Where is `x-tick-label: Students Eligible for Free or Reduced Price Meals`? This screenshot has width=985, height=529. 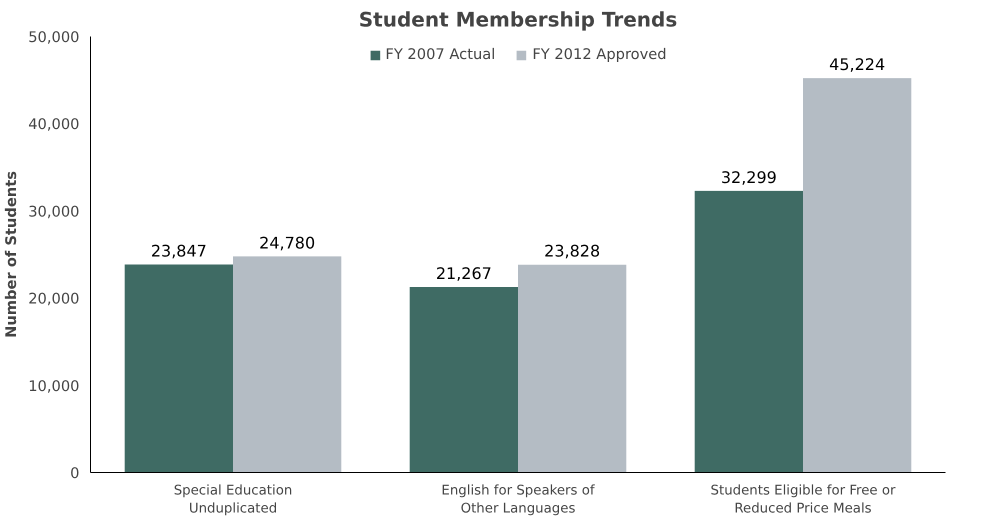 x-tick-label: Students Eligible for Free or Reduced Price Meals is located at coordinates (803, 500).